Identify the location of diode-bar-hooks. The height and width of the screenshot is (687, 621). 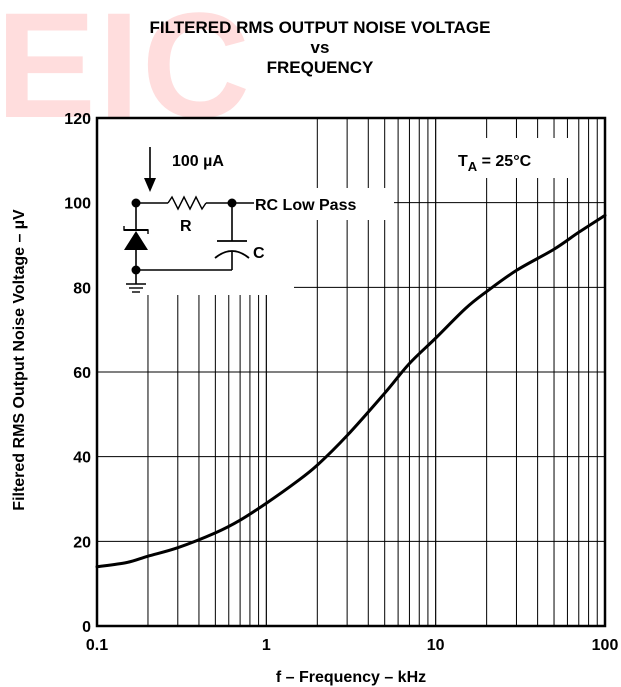
(136, 230).